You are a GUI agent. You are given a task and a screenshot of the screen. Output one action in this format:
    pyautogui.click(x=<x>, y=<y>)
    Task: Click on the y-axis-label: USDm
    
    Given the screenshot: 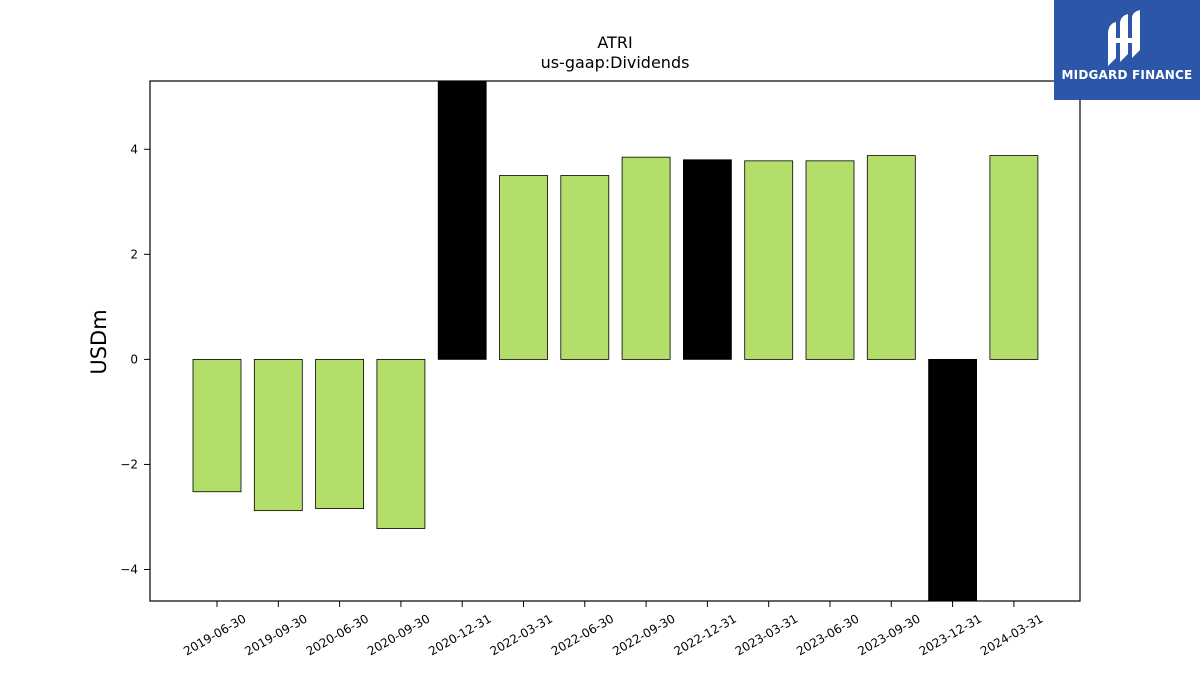 What is the action you would take?
    pyautogui.click(x=99, y=341)
    